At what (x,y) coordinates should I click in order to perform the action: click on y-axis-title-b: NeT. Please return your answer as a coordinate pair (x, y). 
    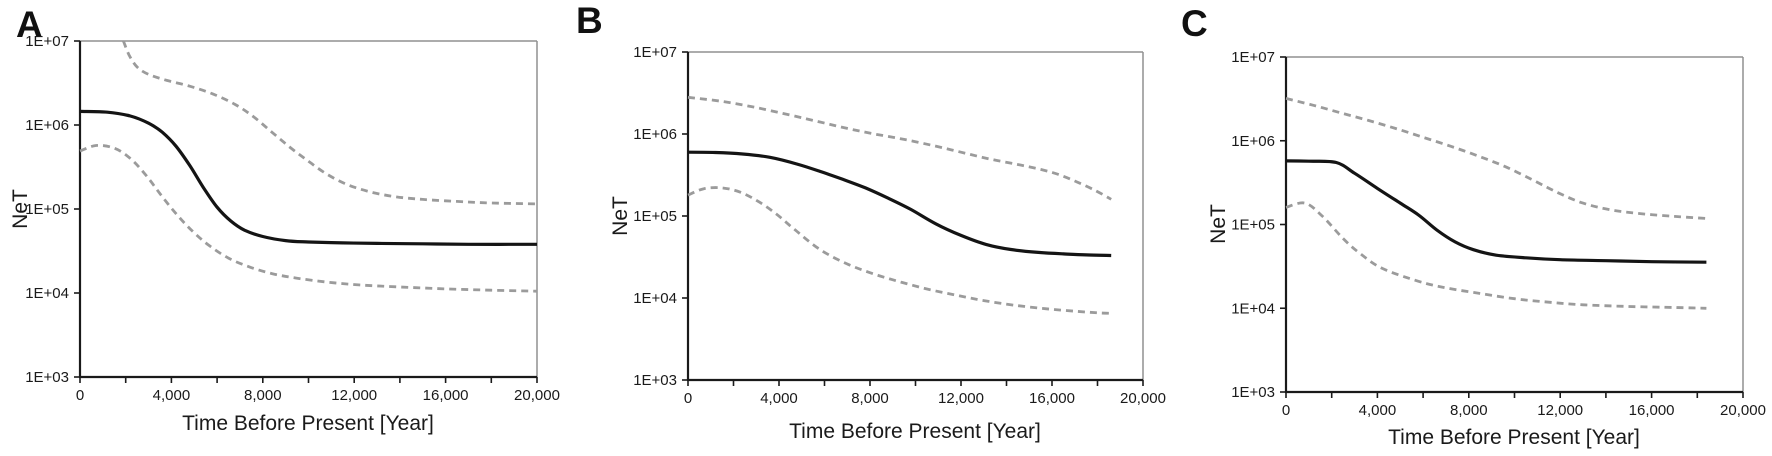
    Looking at the image, I should click on (620, 216).